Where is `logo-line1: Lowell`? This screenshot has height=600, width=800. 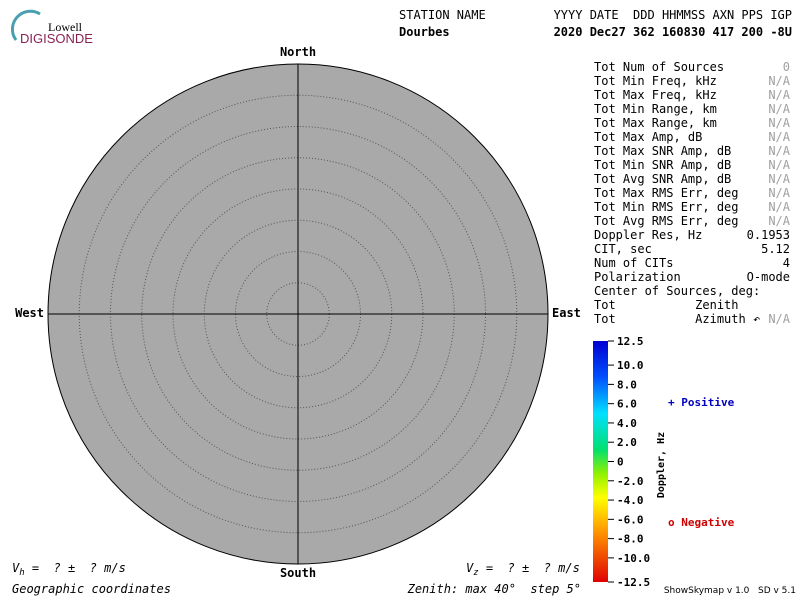
logo-line1: Lowell is located at coordinates (65, 27).